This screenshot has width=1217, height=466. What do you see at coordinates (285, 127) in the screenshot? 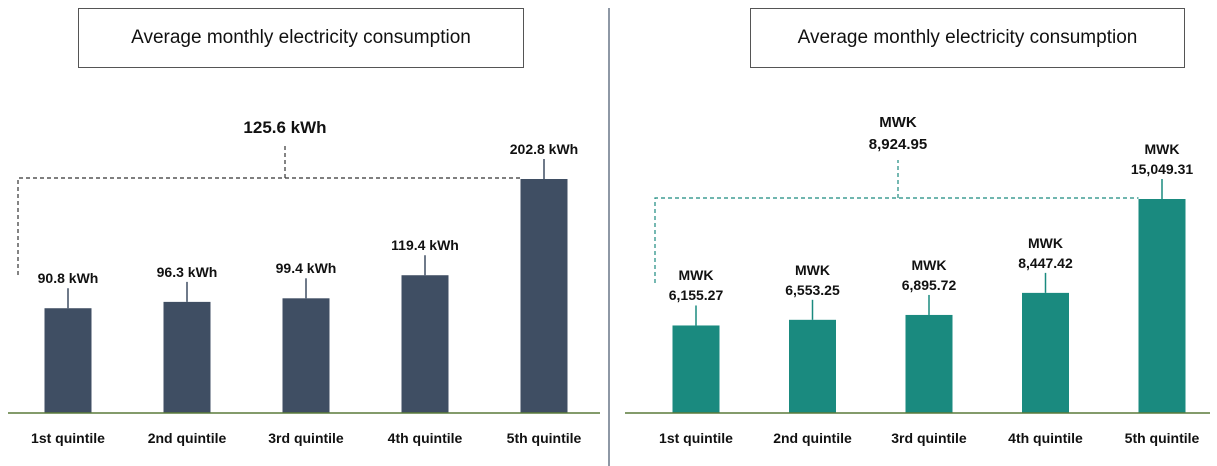
I see `annotation: 125.6 kWh` at bounding box center [285, 127].